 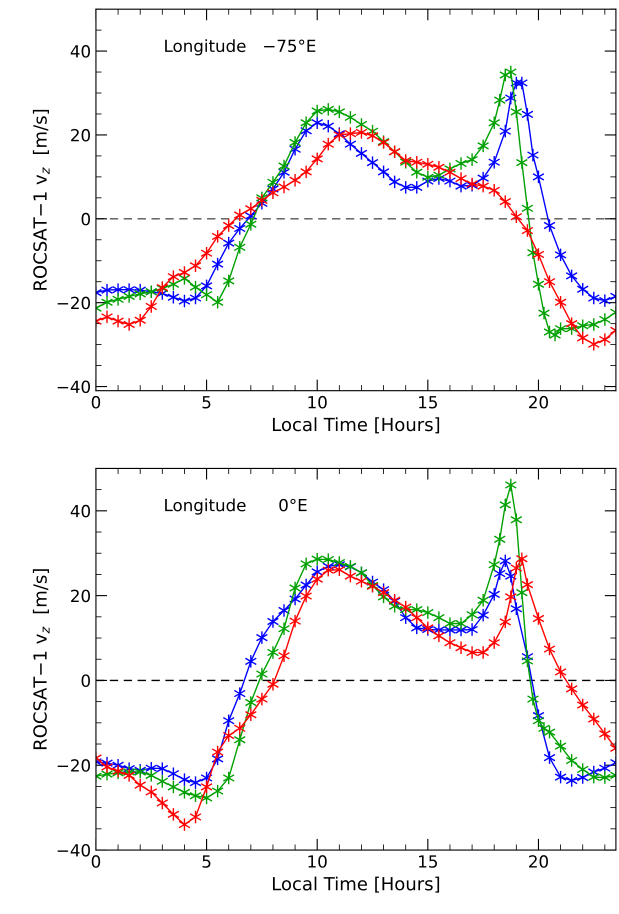 I want to click on annotation: Longitude −75°E, so click(x=240, y=47).